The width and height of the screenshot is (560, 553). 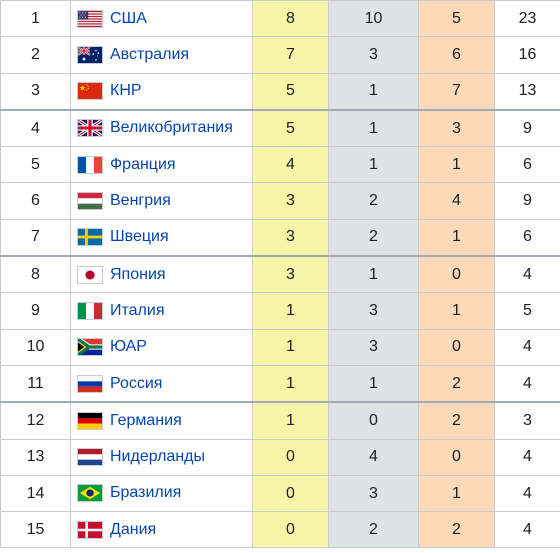 I want to click on country-link: Венгрия, so click(x=140, y=201).